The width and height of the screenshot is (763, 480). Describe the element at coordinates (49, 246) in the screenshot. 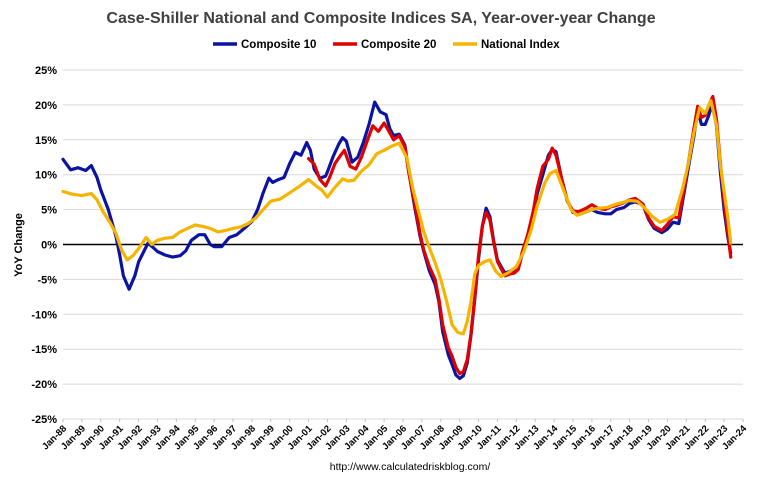

I see `y-tick-label: 0%` at that location.